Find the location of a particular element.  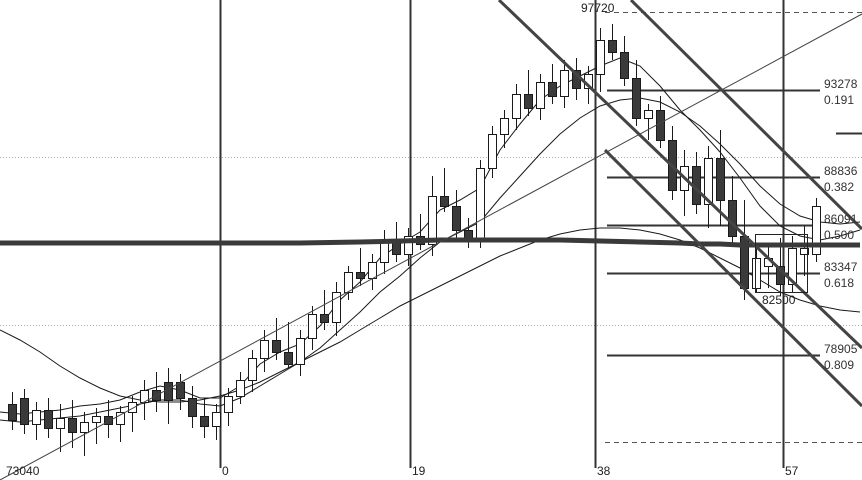

fib-ratio-label: 0.618 is located at coordinates (839, 283).